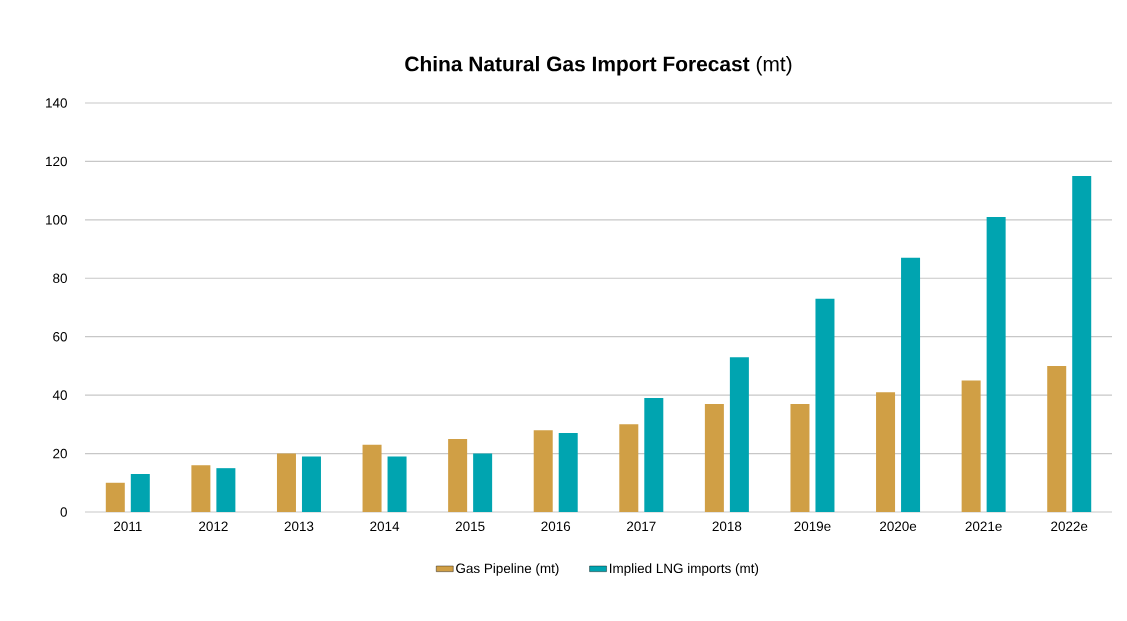 The width and height of the screenshot is (1127, 621). What do you see at coordinates (59, 395) in the screenshot?
I see `y-tick-label: 40` at bounding box center [59, 395].